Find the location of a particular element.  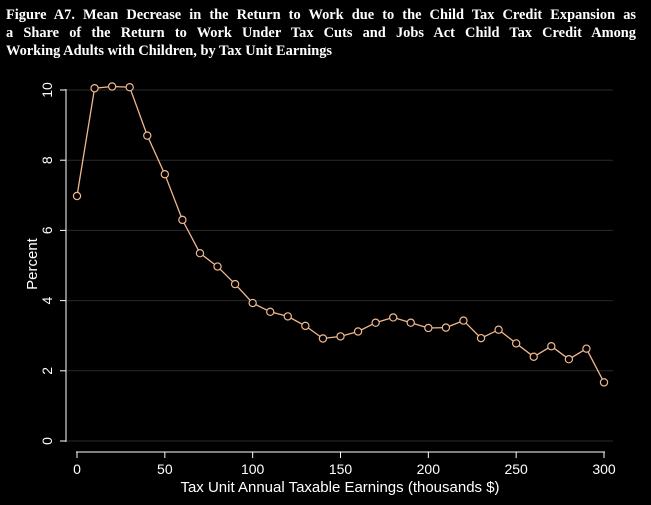

x-tick-label: 100 is located at coordinates (253, 469).